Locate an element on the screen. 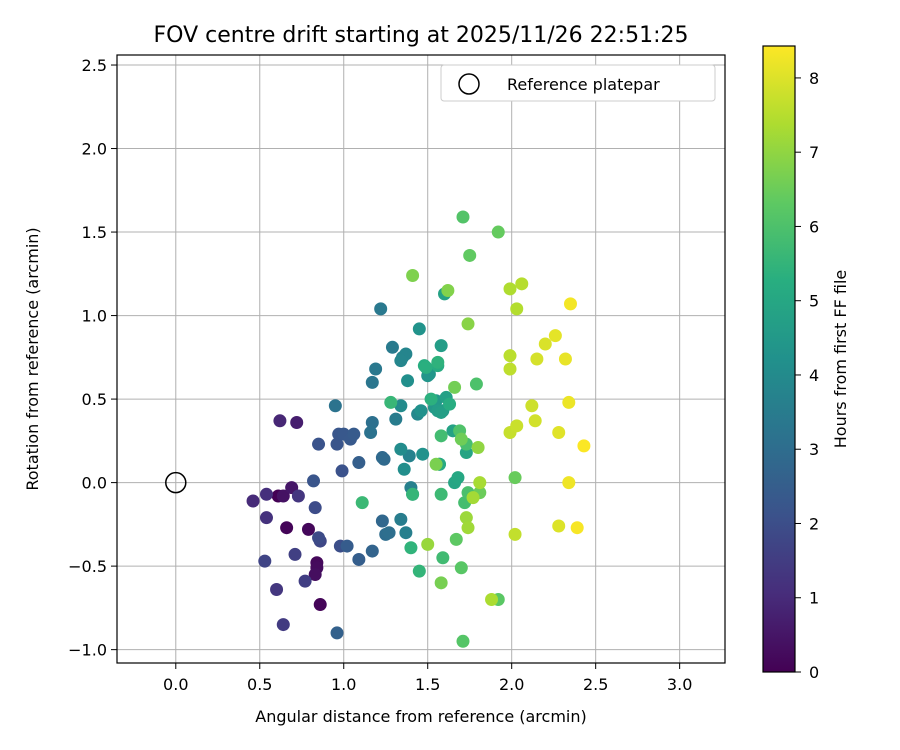  y-tick-label: 1.5 is located at coordinates (94, 232).